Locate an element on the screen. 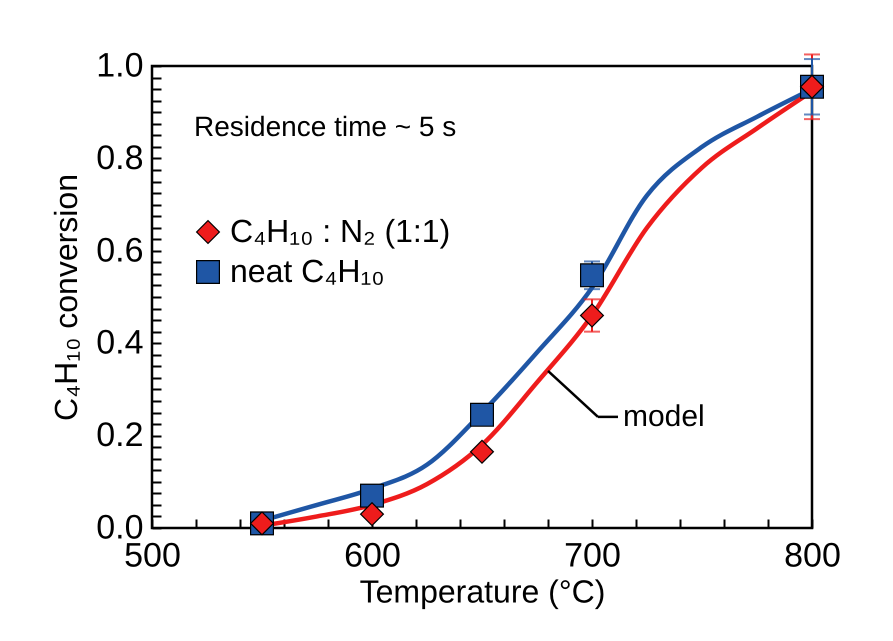 The width and height of the screenshot is (893, 641). y-tick-label: 0.6 is located at coordinates (120, 250).